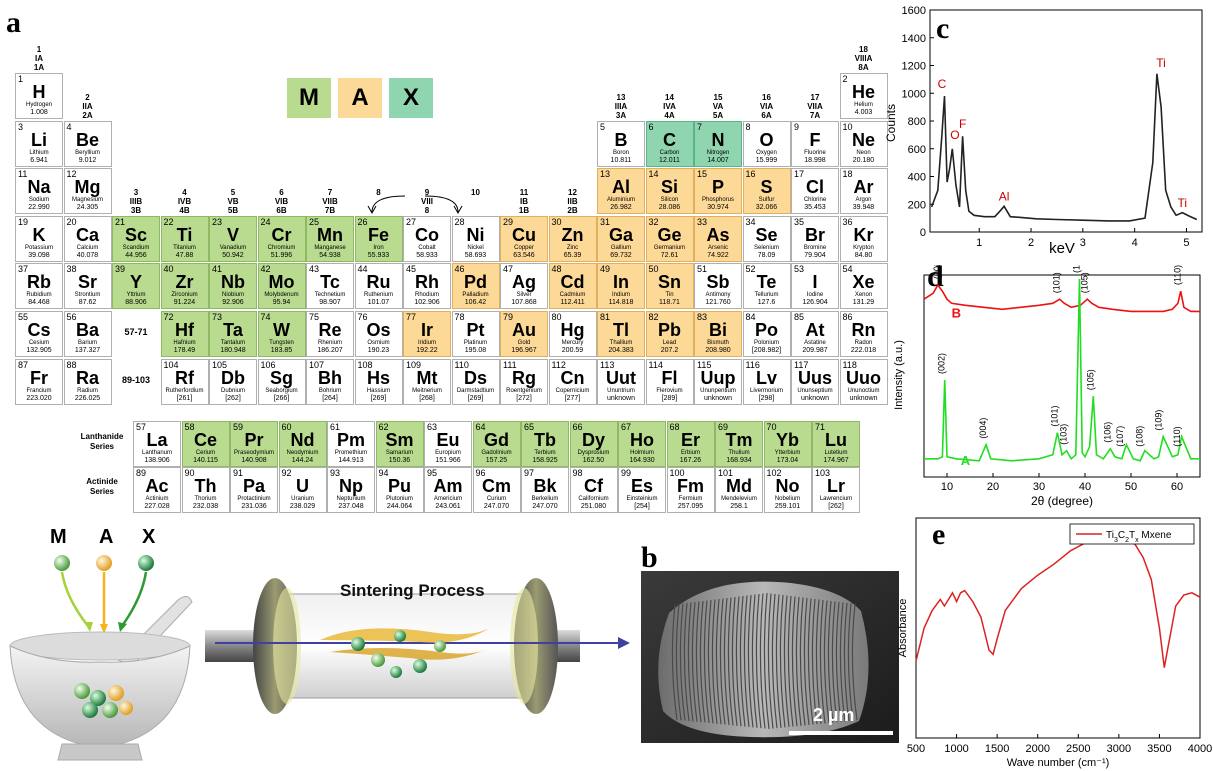 The height and width of the screenshot is (771, 1213). I want to click on element-n: 40, so click(168, 269).